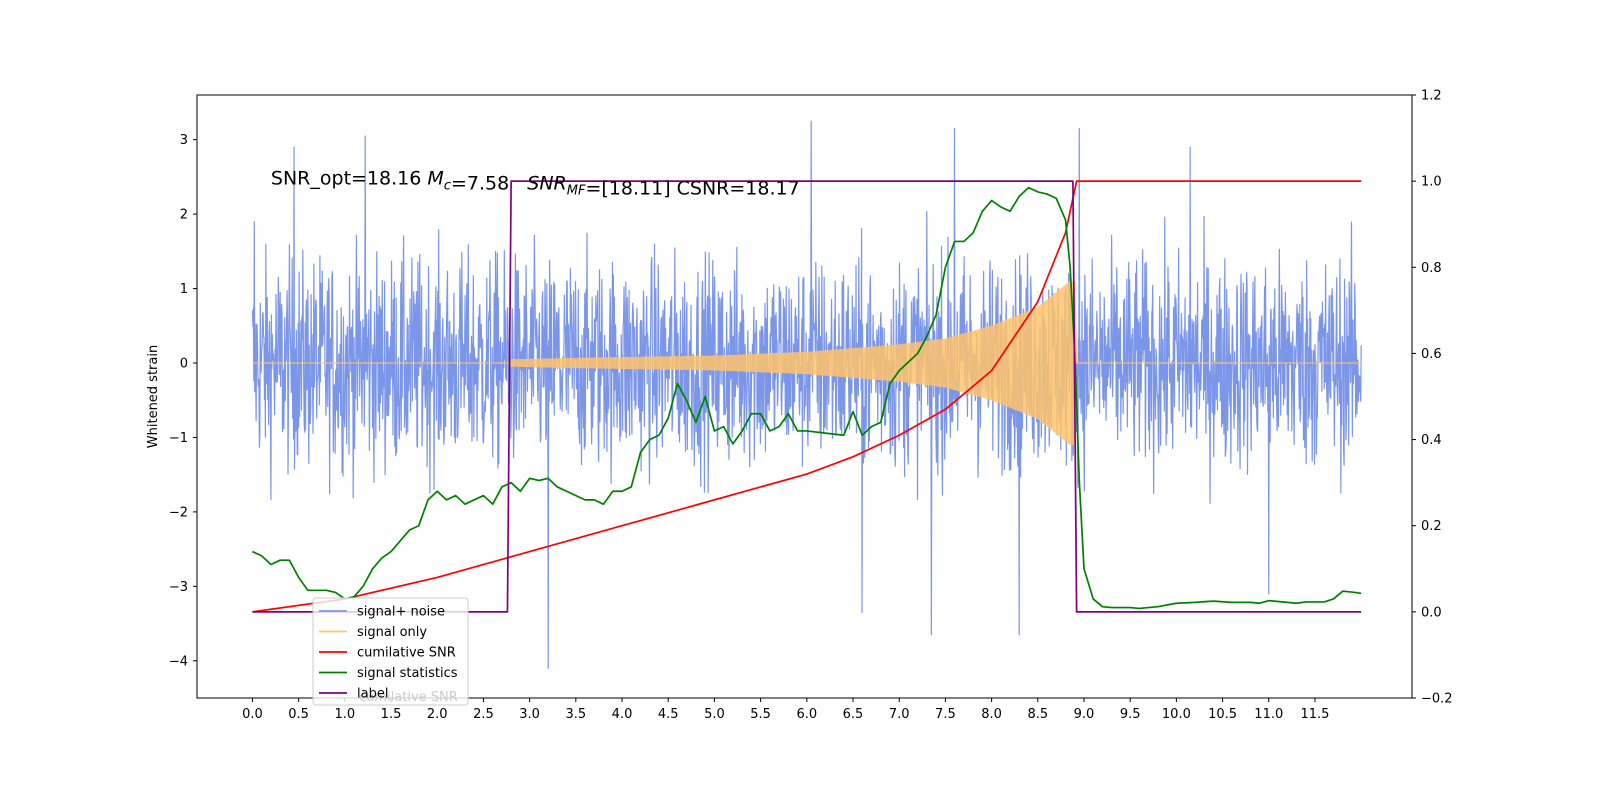 The height and width of the screenshot is (804, 1600). I want to click on y-right-tick-label: −0.2, so click(1437, 699).